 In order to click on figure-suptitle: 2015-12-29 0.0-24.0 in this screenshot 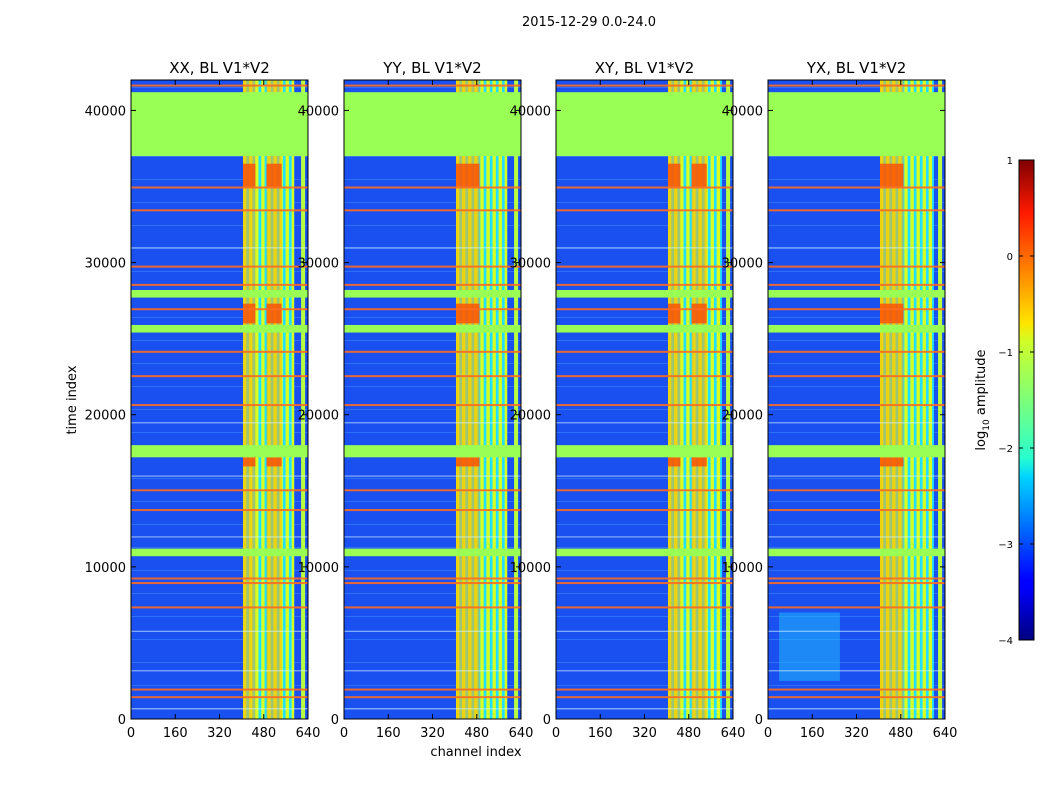, I will do `click(589, 22)`.